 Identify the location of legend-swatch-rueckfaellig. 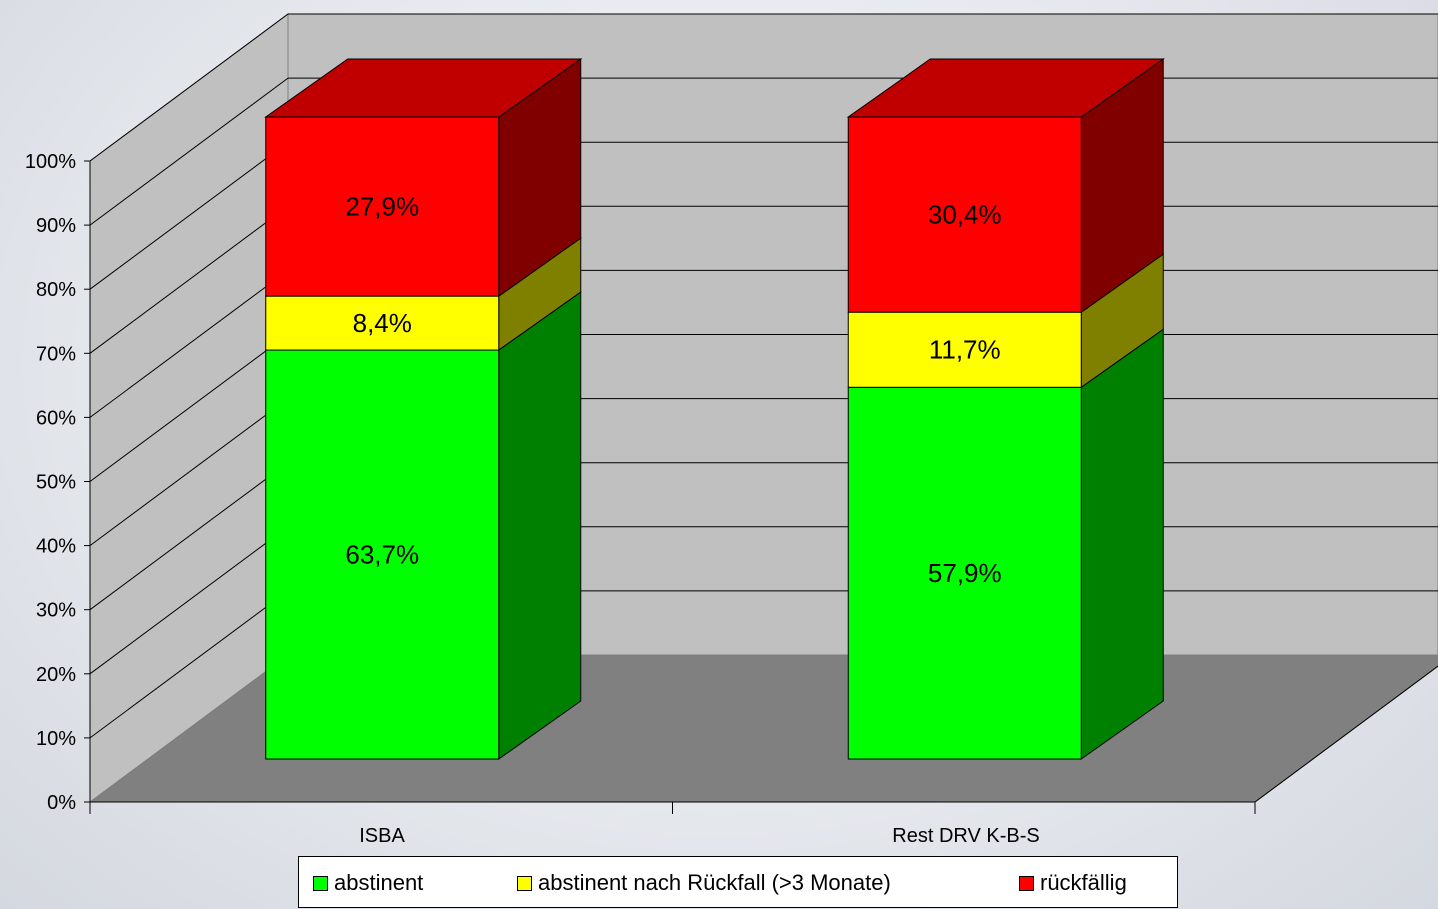
(1026, 883).